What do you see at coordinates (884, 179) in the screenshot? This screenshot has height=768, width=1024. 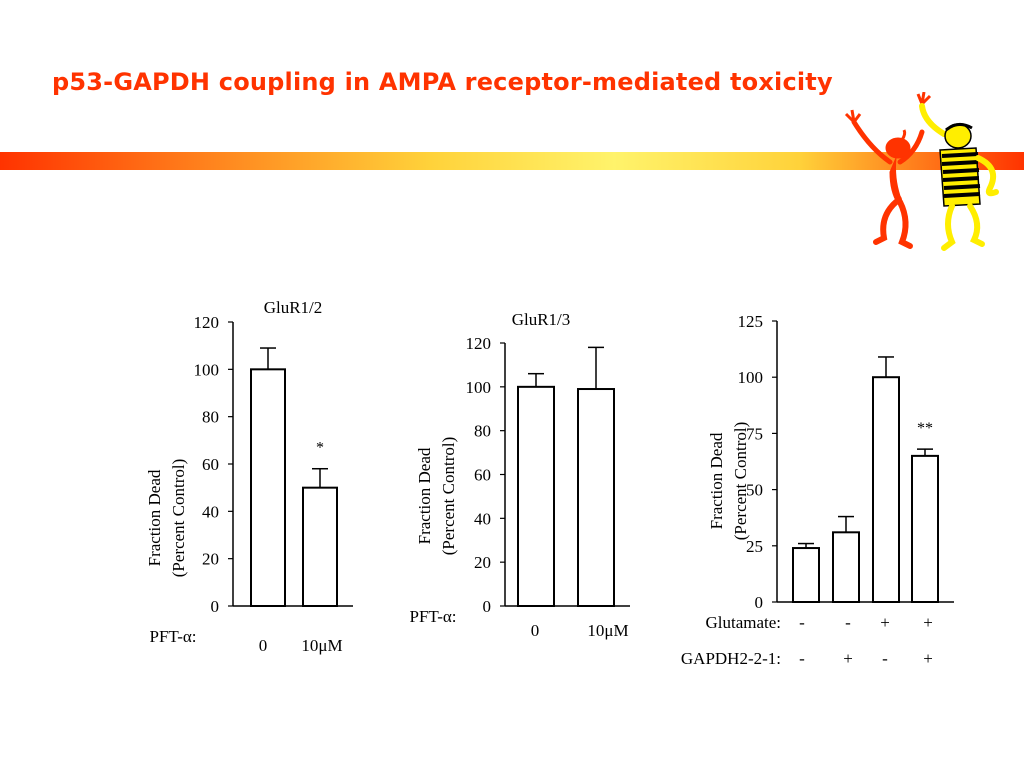 I see `red-dancer-icon` at bounding box center [884, 179].